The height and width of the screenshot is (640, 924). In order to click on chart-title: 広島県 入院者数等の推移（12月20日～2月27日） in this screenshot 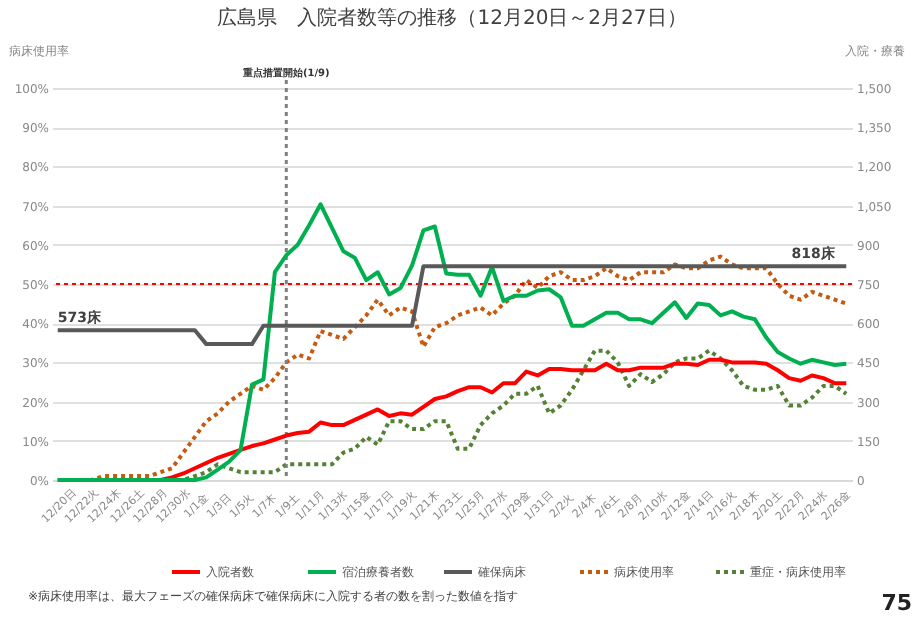, I will do `click(452, 18)`.